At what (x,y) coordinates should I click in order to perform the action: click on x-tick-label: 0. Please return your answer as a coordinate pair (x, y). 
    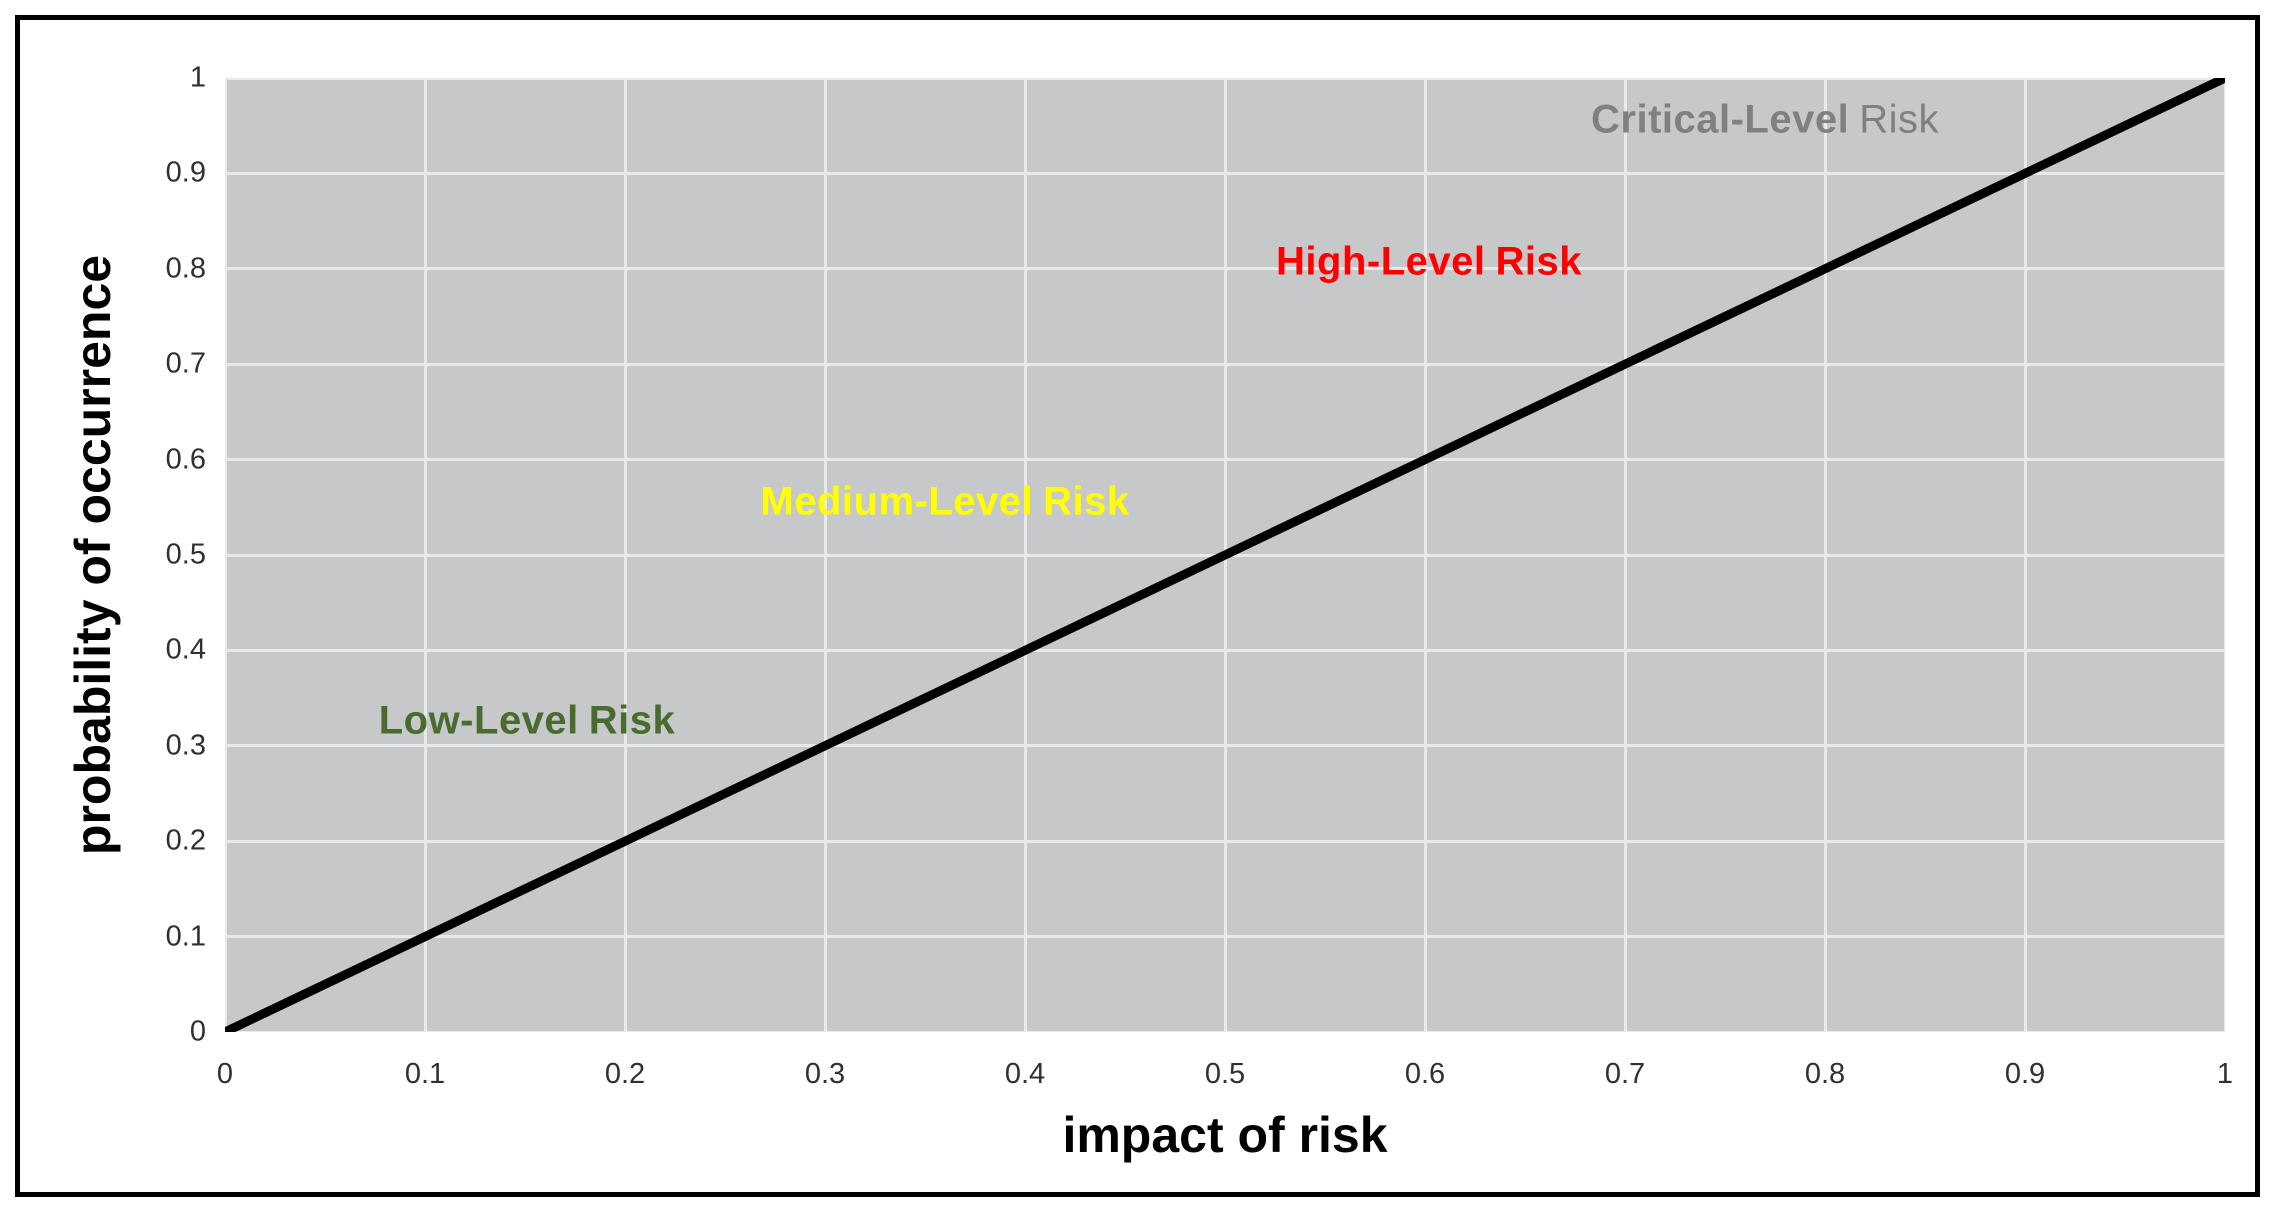
    Looking at the image, I should click on (225, 1074).